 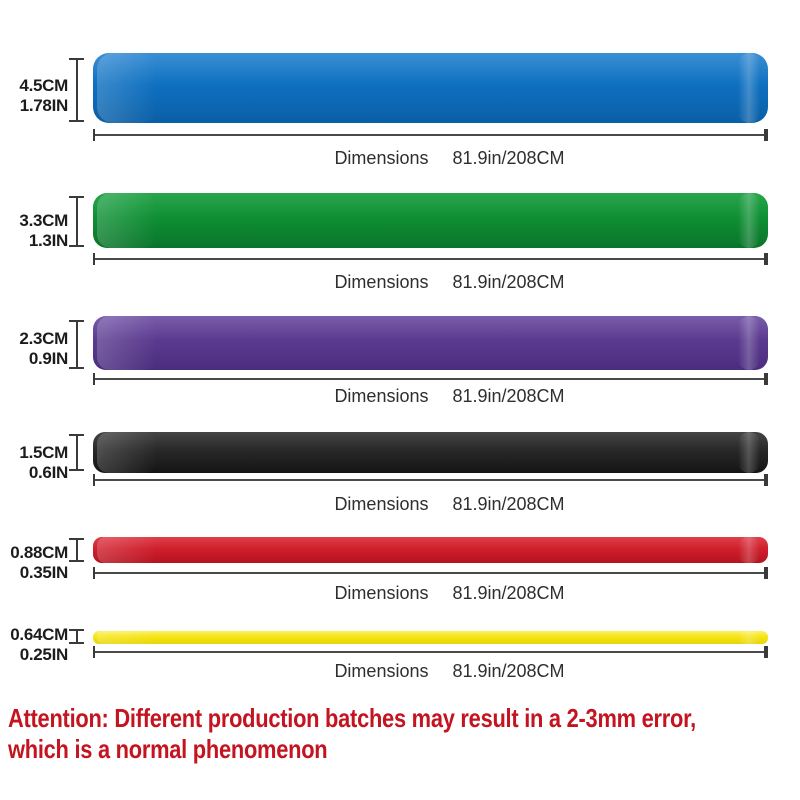 What do you see at coordinates (44, 654) in the screenshot?
I see `width-in-value: 0.25IN` at bounding box center [44, 654].